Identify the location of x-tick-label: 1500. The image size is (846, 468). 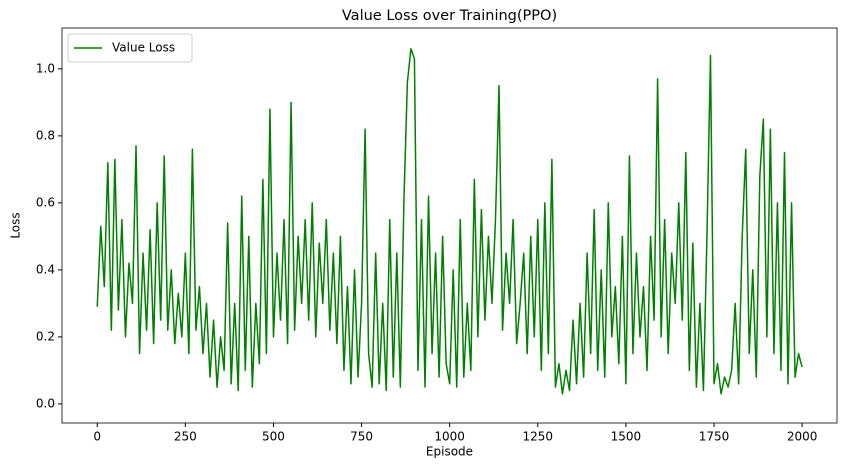
(626, 437).